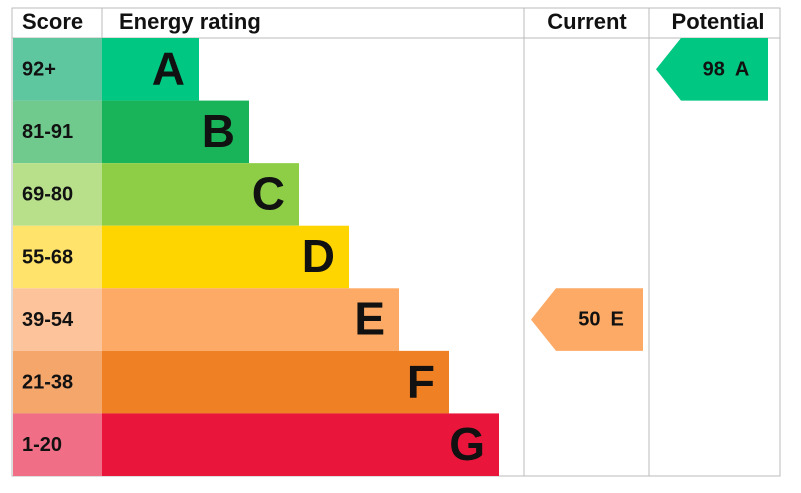 This screenshot has width=801, height=493. I want to click on potential-arrow, so click(712, 69).